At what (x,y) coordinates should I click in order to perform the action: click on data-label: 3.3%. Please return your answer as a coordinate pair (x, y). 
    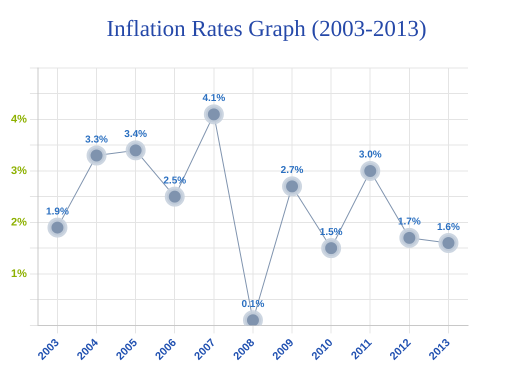
    Looking at the image, I should click on (96, 140).